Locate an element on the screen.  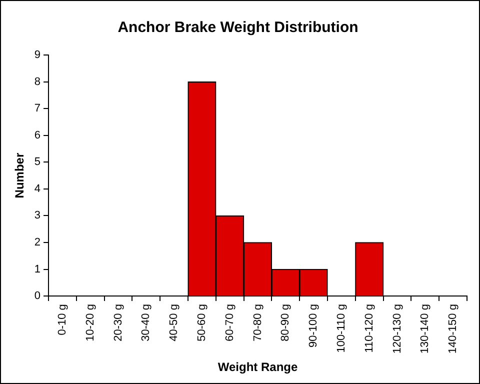
x-tick-label: 80-90 g is located at coordinates (286, 323).